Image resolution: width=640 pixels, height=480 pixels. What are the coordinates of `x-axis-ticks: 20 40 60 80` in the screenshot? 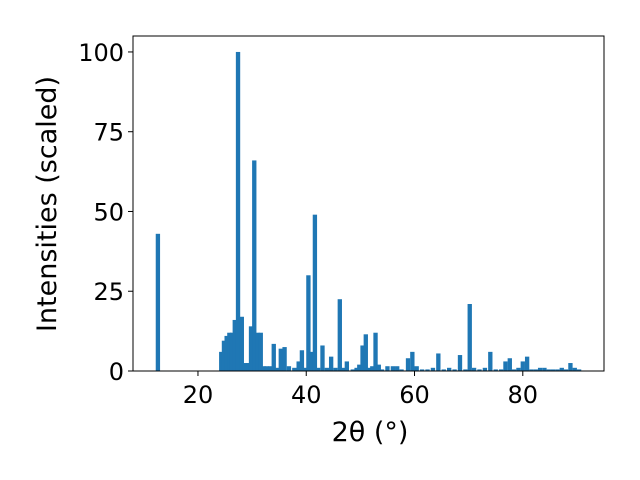 It's located at (360, 390).